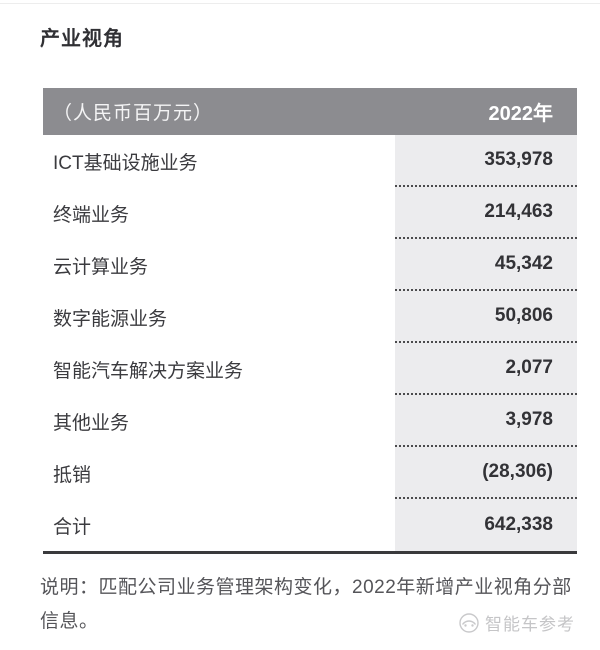 This screenshot has width=600, height=650. What do you see at coordinates (72, 475) in the screenshot?
I see `row-label: 抵销` at bounding box center [72, 475].